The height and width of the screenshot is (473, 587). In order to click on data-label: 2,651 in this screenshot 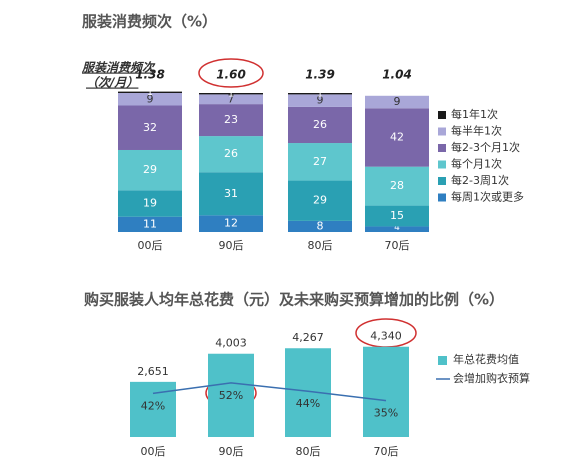, I will do `click(153, 371)`.